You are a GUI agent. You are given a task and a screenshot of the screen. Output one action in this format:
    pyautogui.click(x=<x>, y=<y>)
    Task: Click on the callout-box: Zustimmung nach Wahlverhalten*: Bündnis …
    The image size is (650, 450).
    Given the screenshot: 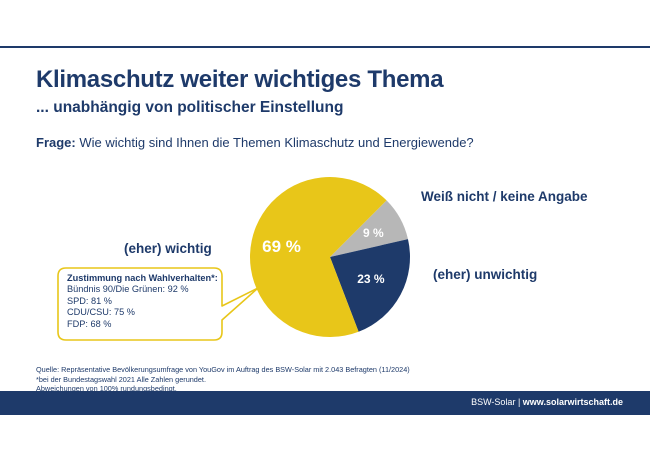 What is the action you would take?
    pyautogui.click(x=140, y=304)
    